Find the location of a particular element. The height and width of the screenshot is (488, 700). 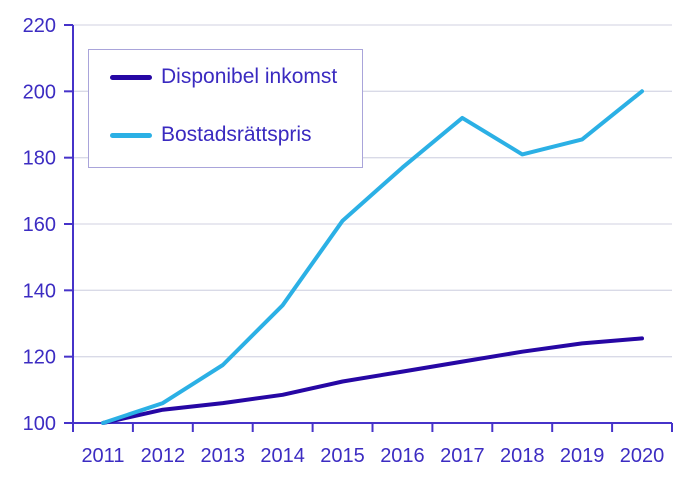

y-tick-label: 100 is located at coordinates (39, 424).